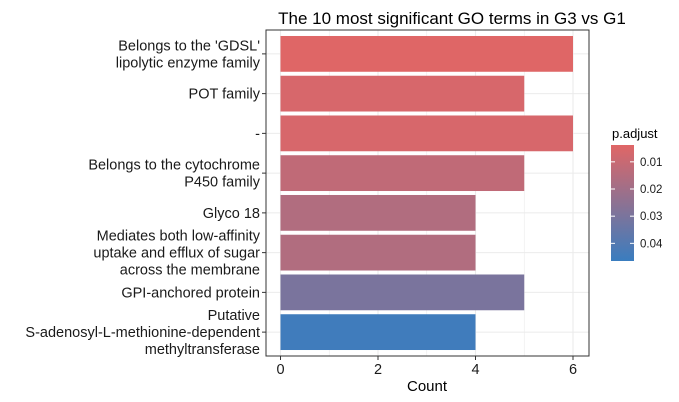 The height and width of the screenshot is (402, 679). I want to click on y-tick-label: Mediates both low-affinity, so click(179, 237).